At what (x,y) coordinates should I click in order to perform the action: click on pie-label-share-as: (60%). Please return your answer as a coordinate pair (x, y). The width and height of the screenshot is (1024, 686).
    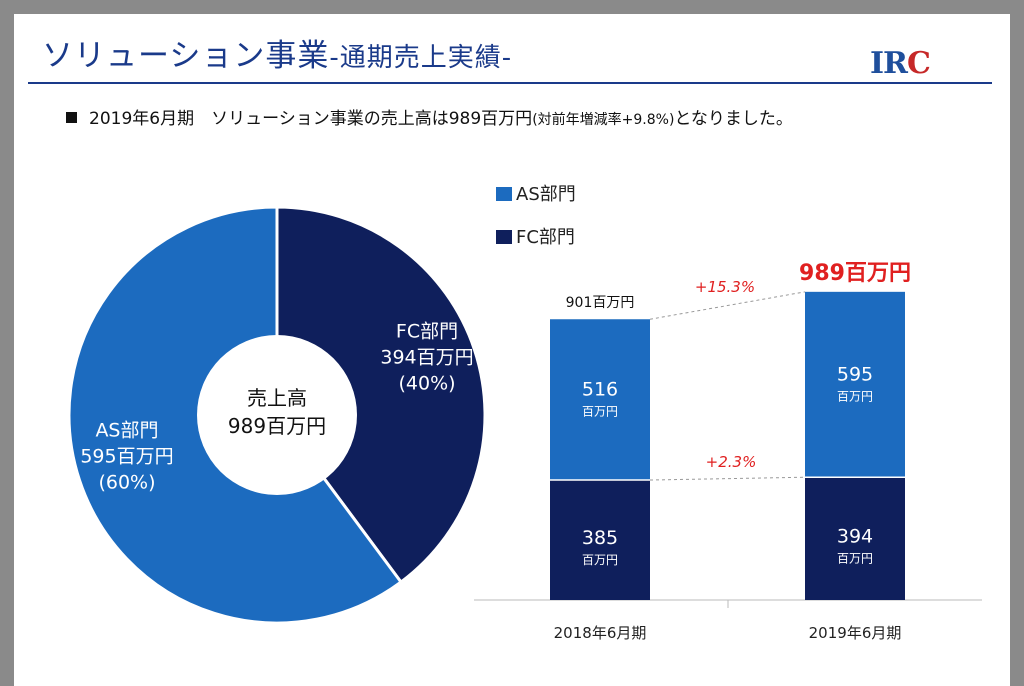
    Looking at the image, I should click on (126, 483).